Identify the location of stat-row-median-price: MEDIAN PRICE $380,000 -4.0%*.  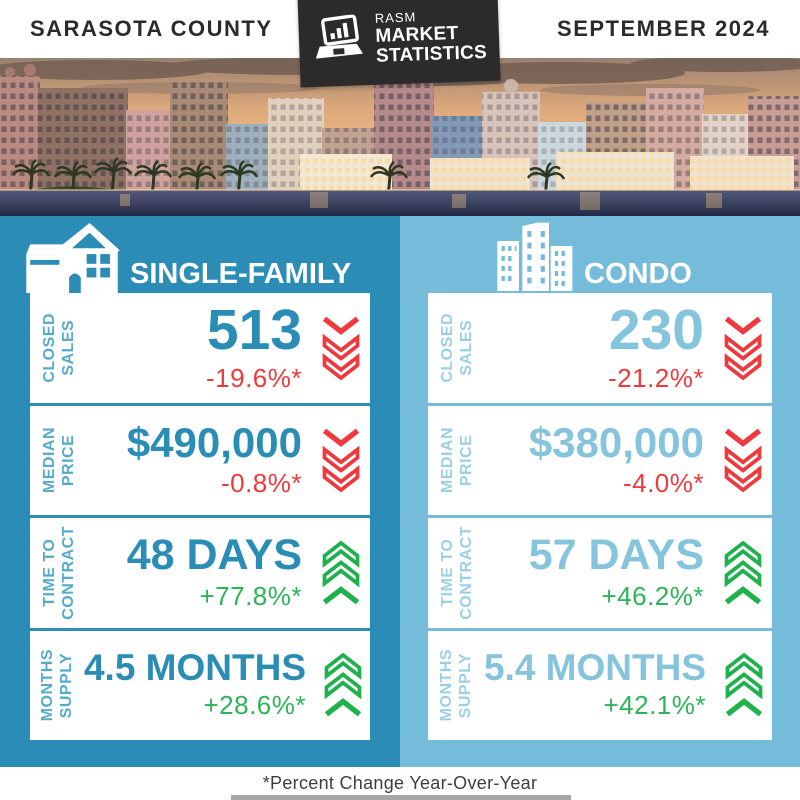
(600, 462).